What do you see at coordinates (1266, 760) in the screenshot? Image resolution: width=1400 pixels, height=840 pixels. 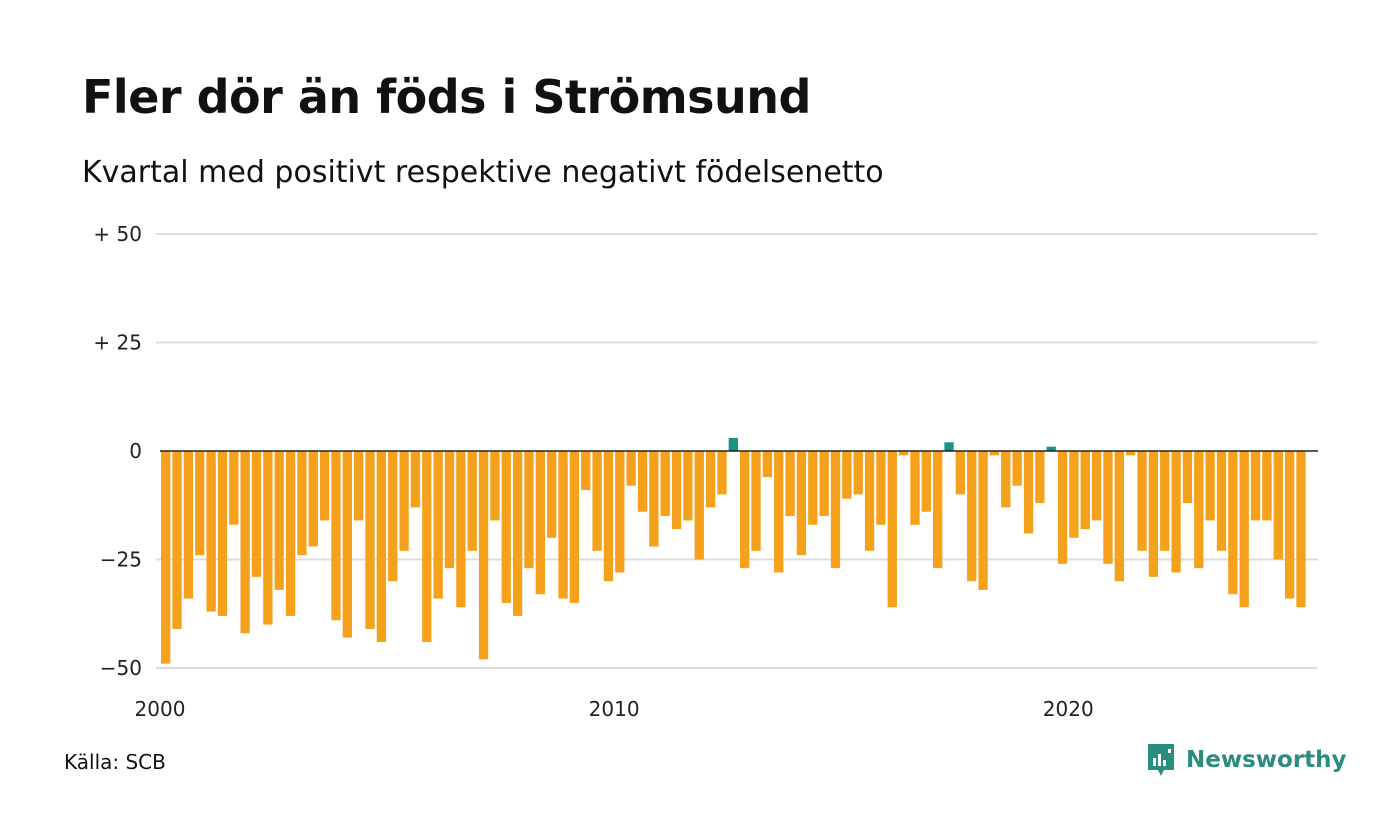 I see `brand-name: Newsworthy` at bounding box center [1266, 760].